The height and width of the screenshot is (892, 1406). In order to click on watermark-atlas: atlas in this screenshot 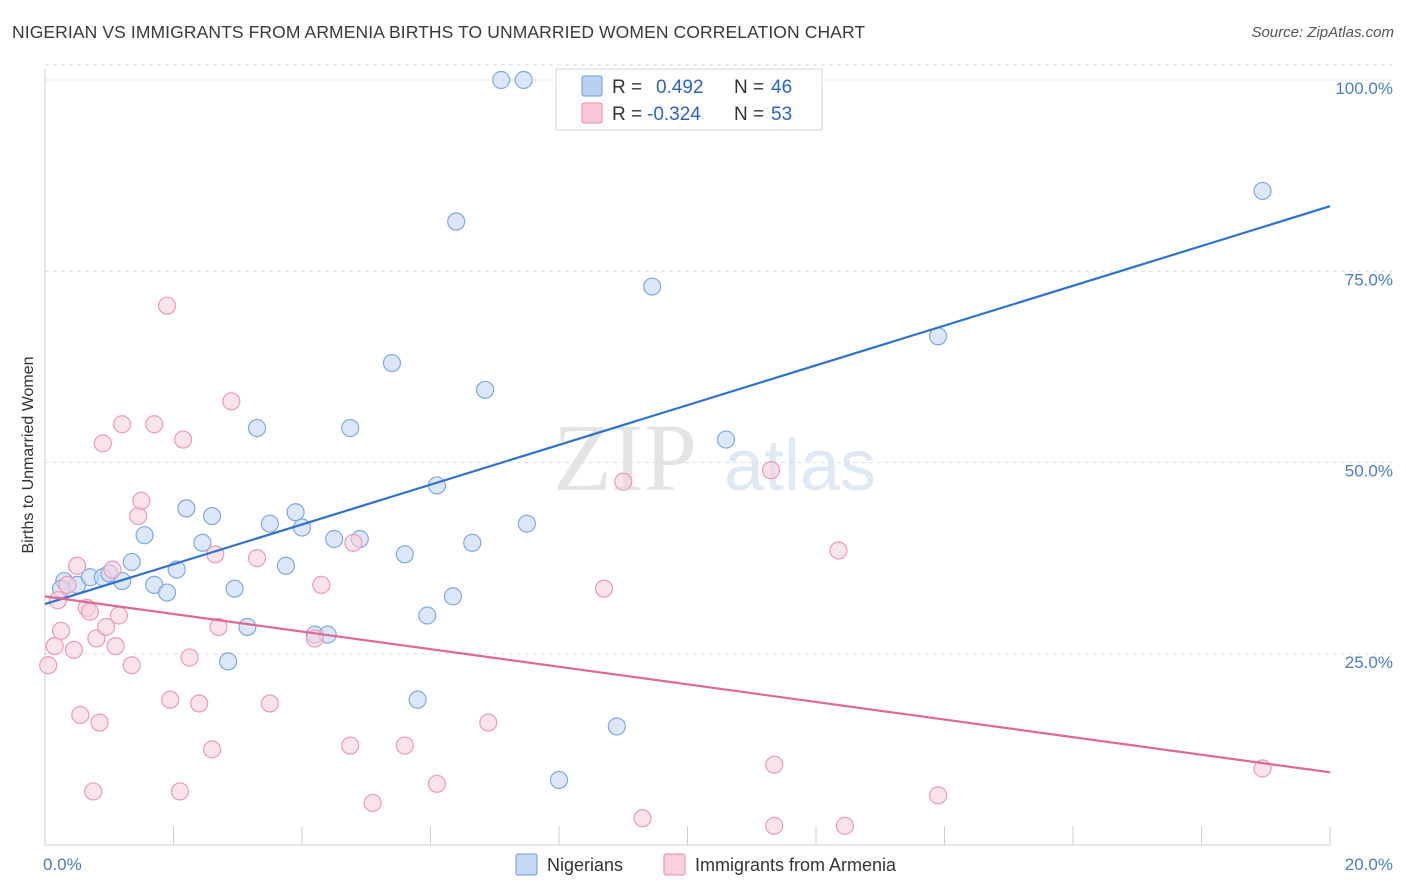, I will do `click(800, 466)`.